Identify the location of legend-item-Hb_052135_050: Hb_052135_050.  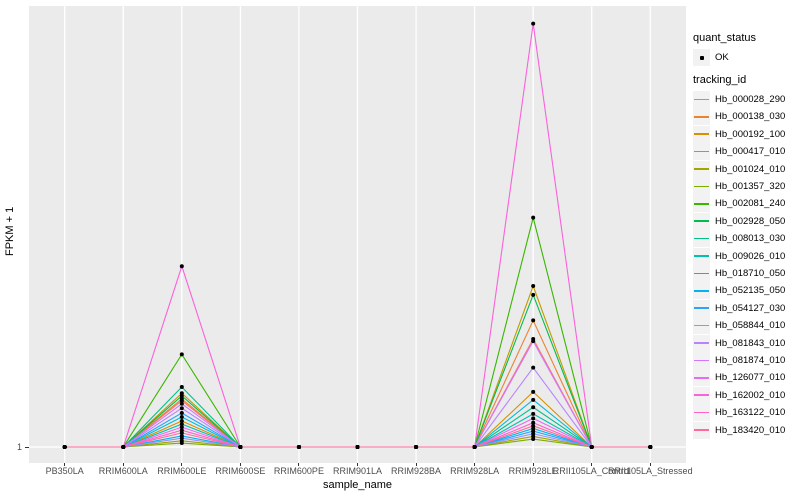
(739, 291).